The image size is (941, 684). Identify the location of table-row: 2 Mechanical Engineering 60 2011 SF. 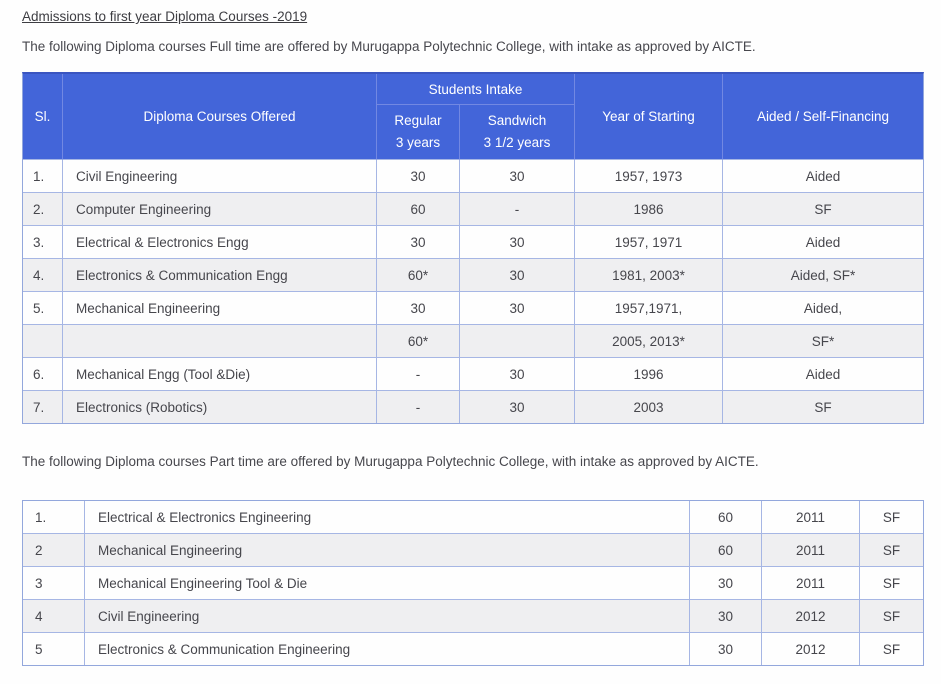
(473, 550).